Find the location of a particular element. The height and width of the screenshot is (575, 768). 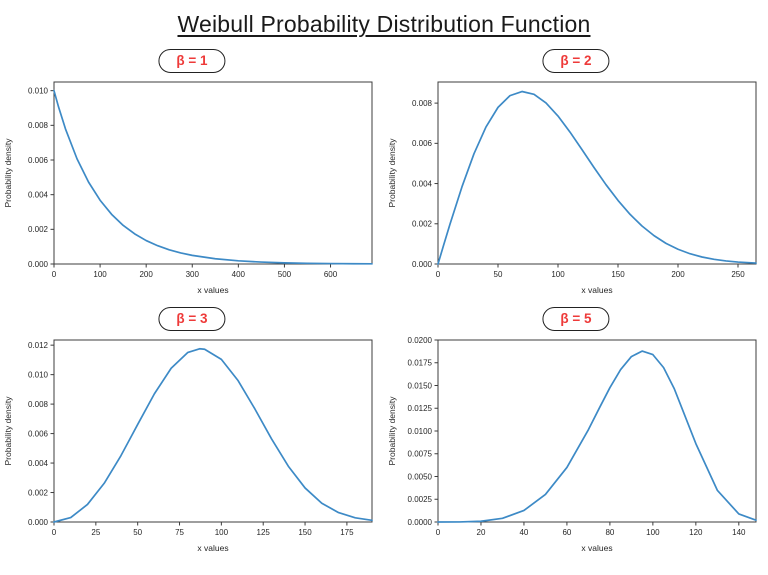

beta-3-label: β = 3 is located at coordinates (192, 318).